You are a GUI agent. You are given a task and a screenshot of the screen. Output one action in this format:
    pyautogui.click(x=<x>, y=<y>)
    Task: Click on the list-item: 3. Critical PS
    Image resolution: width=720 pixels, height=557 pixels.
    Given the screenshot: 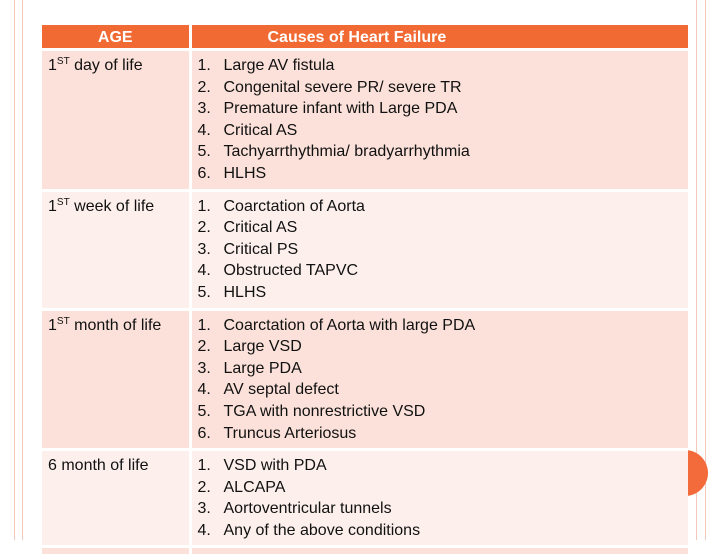 What is the action you would take?
    pyautogui.click(x=440, y=250)
    